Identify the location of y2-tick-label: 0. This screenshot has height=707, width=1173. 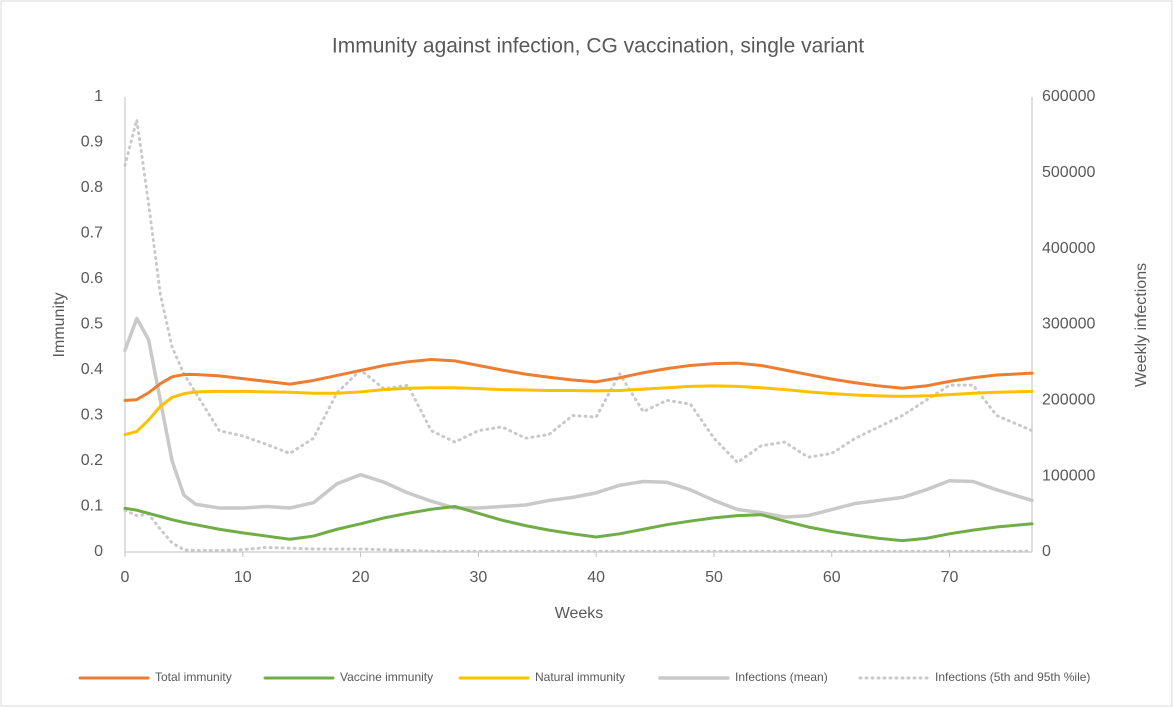
(1046, 551).